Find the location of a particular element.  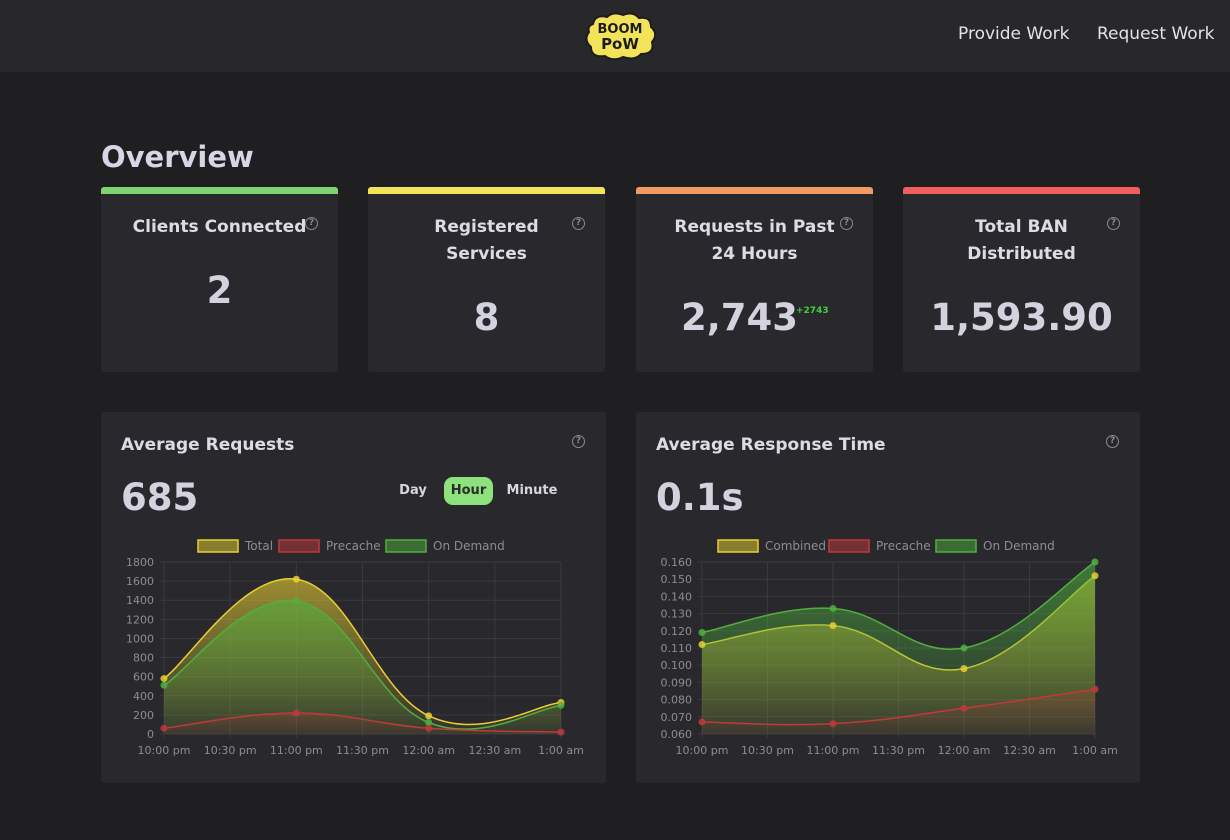

x-tick-label: 10:00 pm is located at coordinates (164, 750).